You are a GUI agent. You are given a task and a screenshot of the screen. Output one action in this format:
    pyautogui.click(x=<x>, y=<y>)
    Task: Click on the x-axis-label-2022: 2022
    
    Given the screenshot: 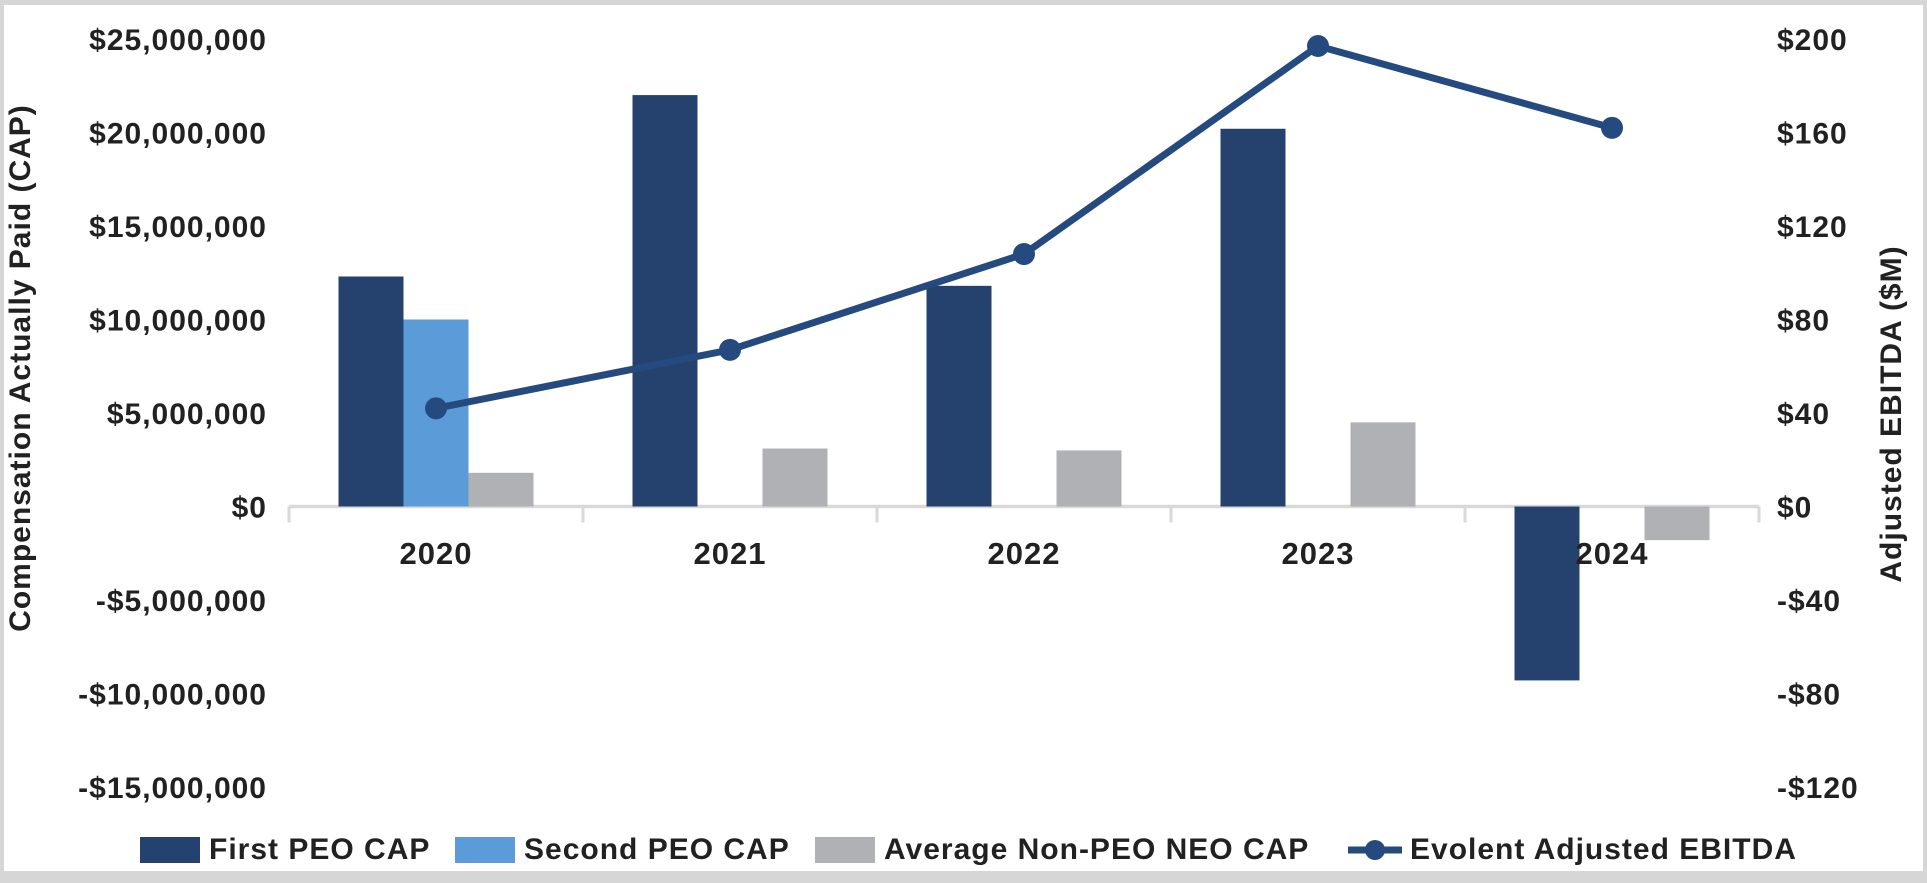 What is the action you would take?
    pyautogui.click(x=1024, y=553)
    